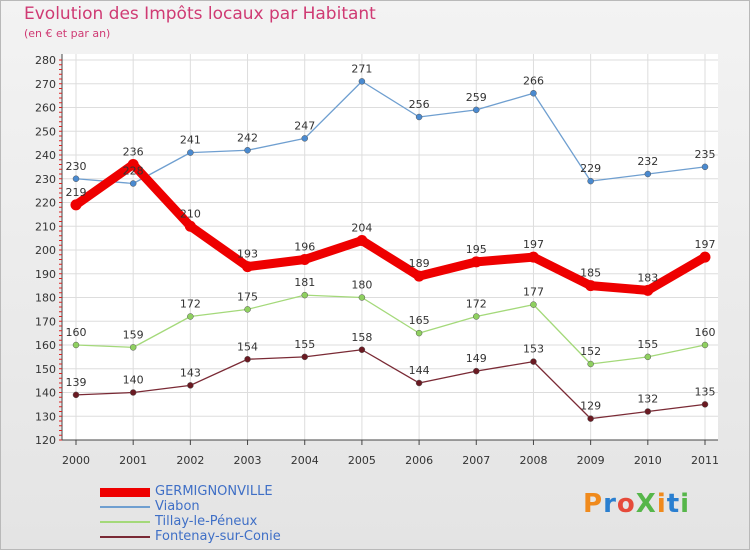 Image resolution: width=750 pixels, height=550 pixels. What do you see at coordinates (705, 154) in the screenshot?
I see `data-label-viabon: 235` at bounding box center [705, 154].